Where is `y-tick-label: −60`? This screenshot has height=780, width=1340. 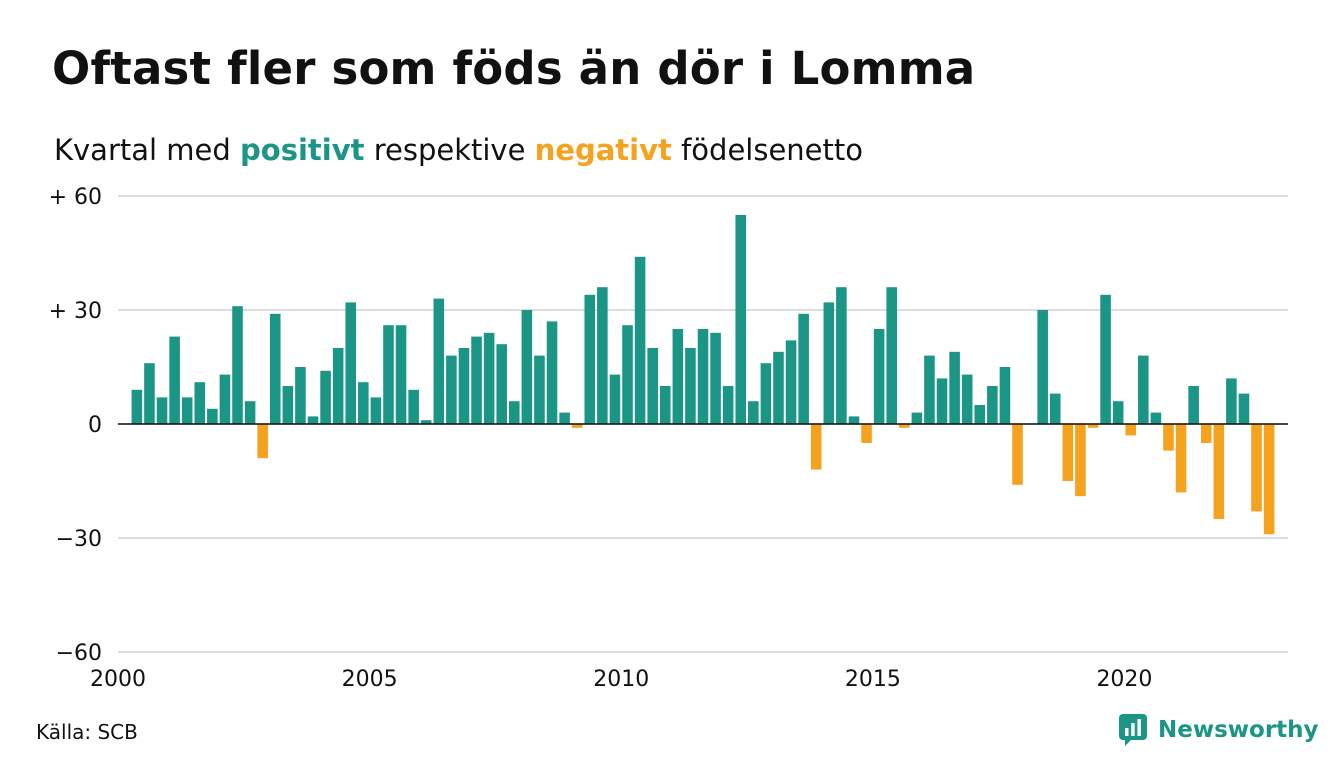
y-tick-label: −60 is located at coordinates (79, 653).